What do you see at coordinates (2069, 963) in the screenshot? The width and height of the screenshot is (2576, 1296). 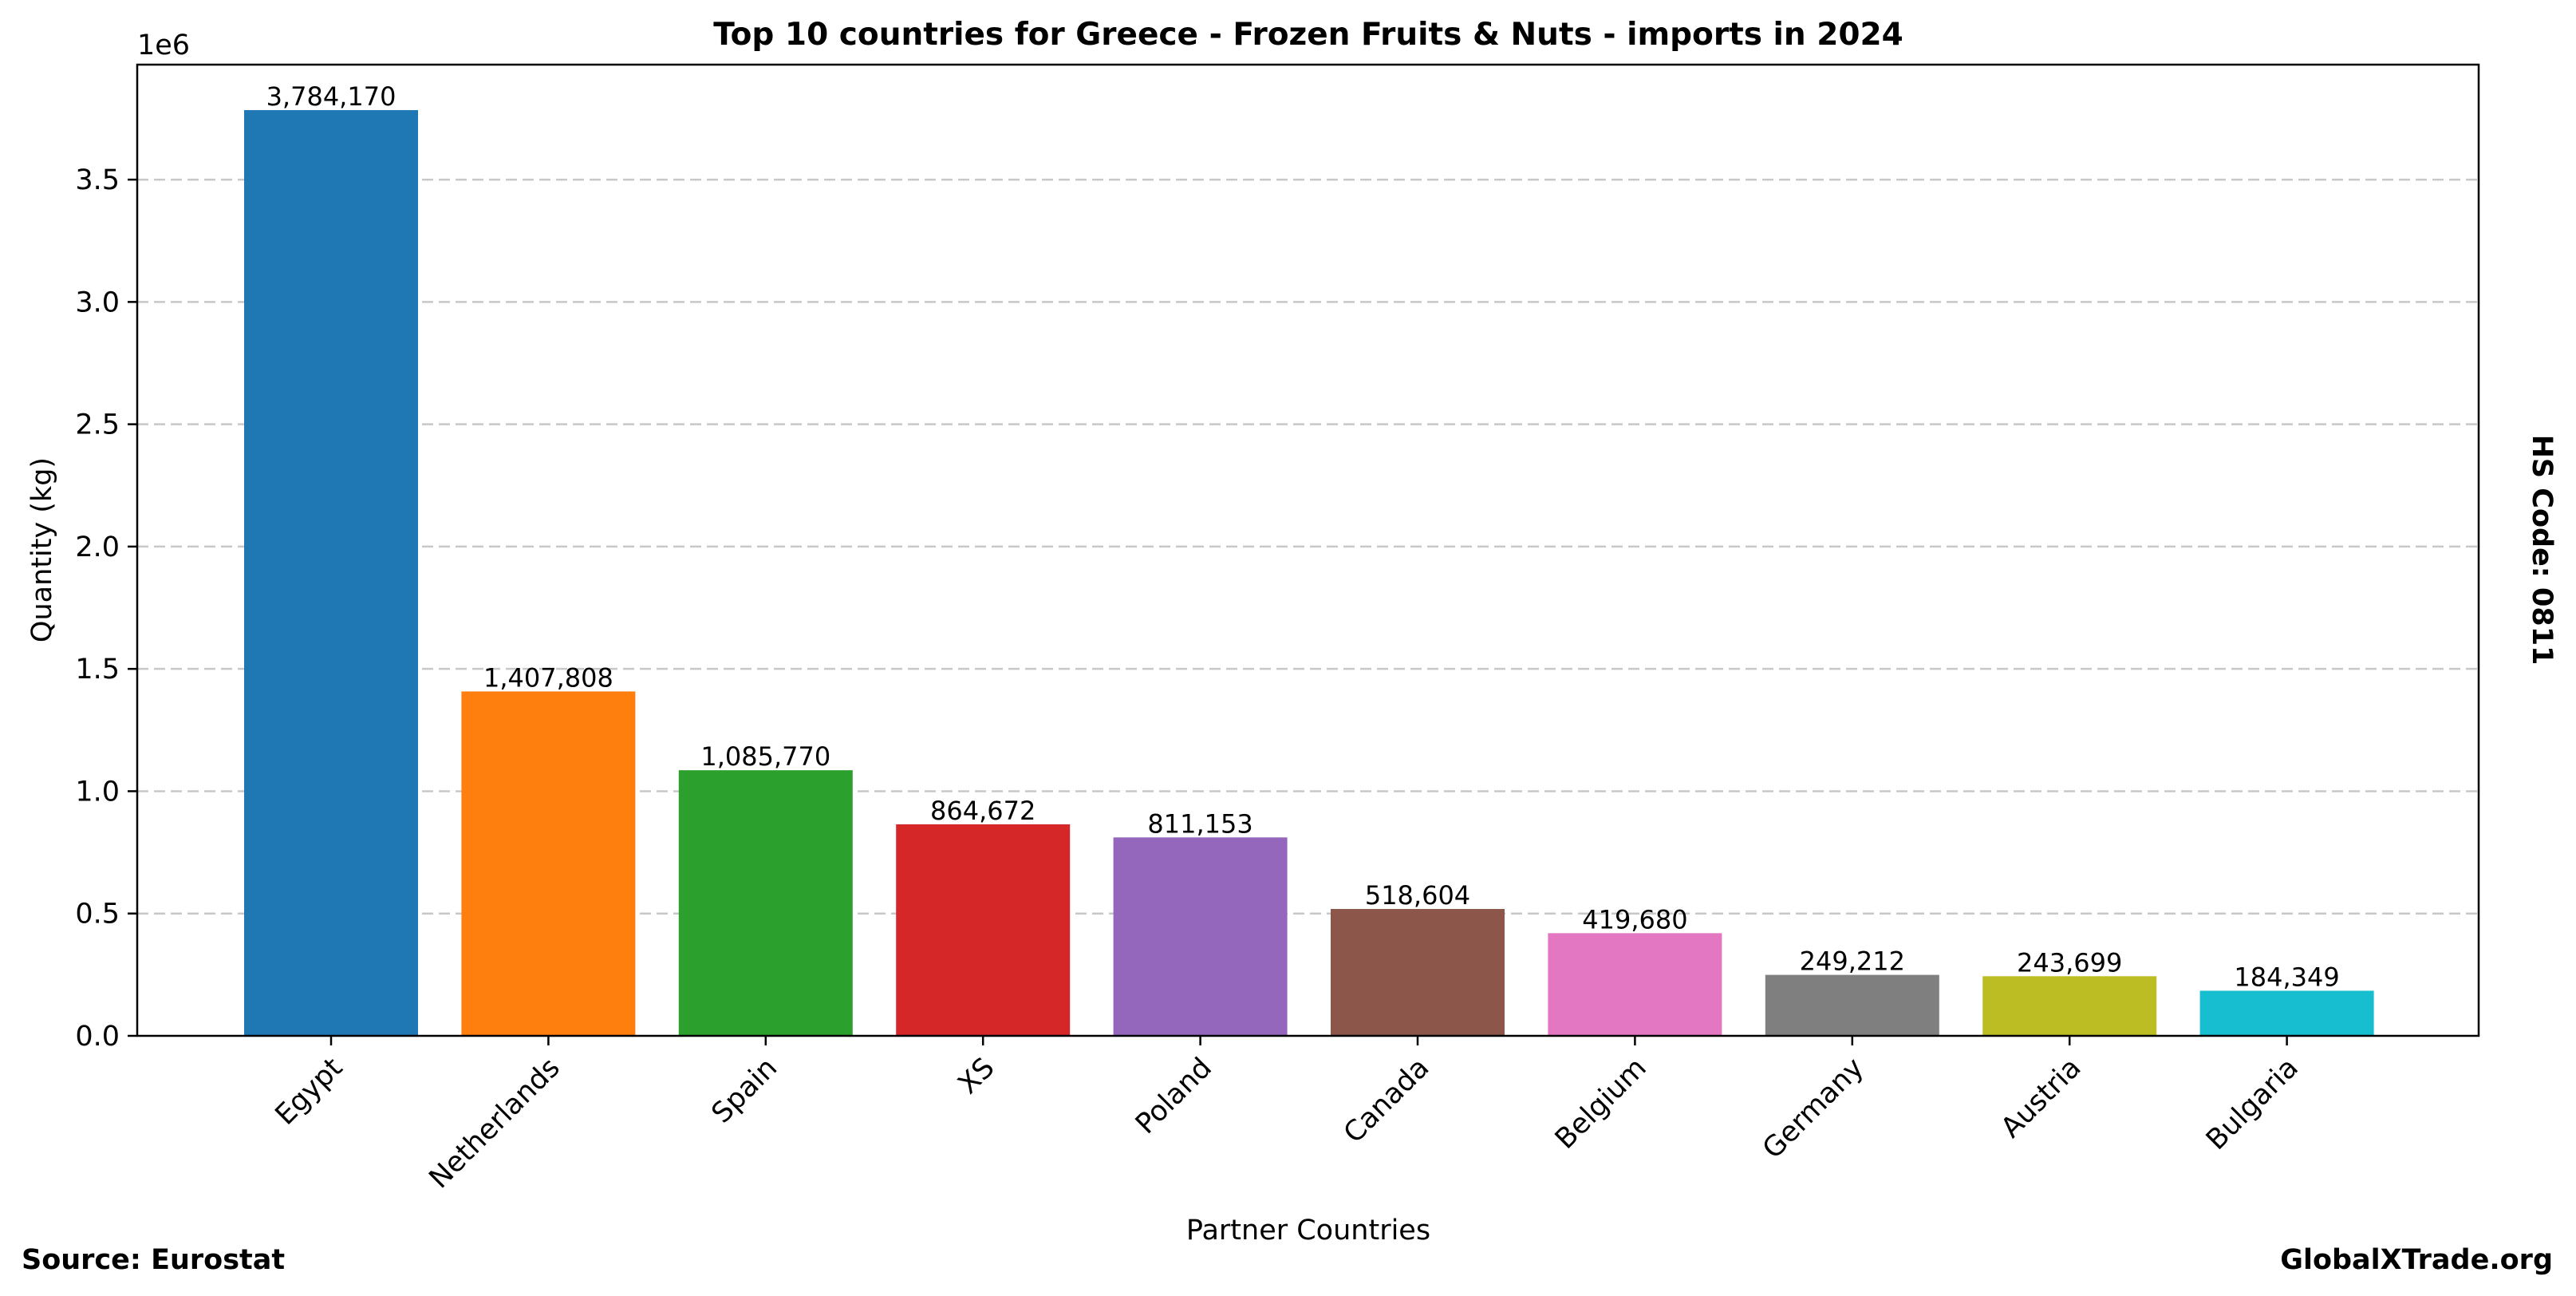 I see `data-label-austria: 243,699` at bounding box center [2069, 963].